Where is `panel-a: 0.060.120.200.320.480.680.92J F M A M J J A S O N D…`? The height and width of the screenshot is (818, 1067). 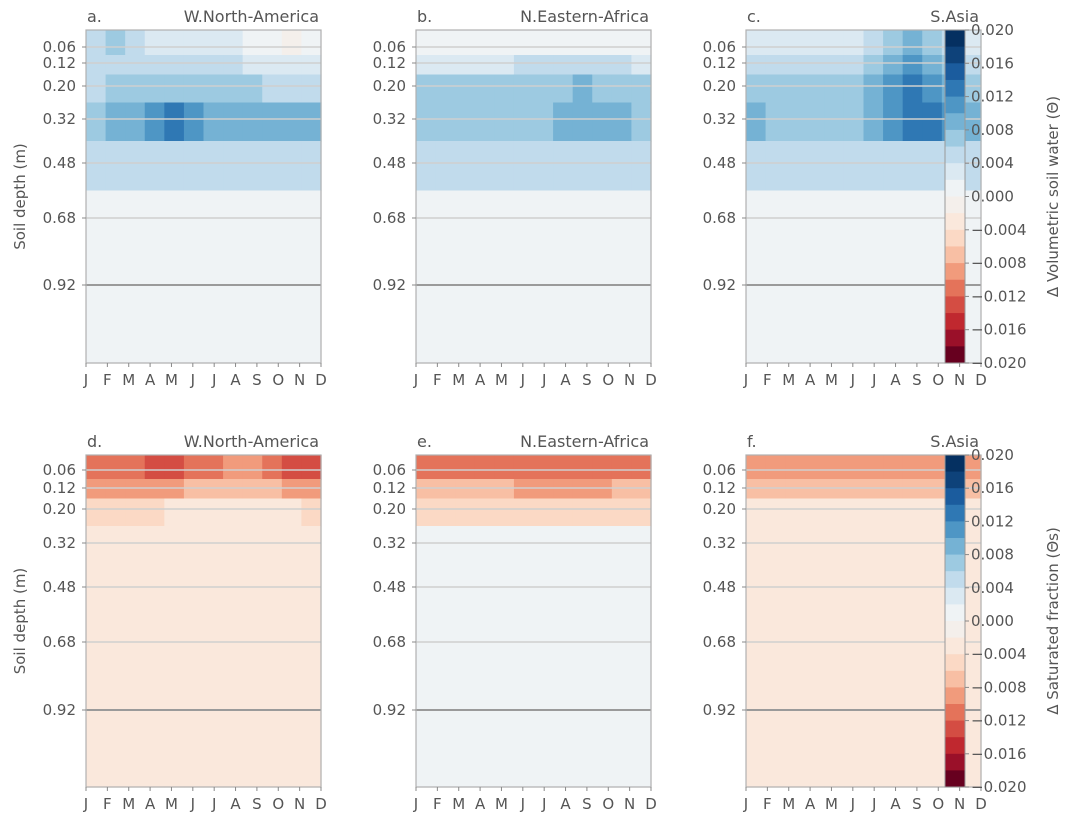
panel-a: 0.060.120.200.320.480.680.92J F M A M J J A S O N D… is located at coordinates (185, 198).